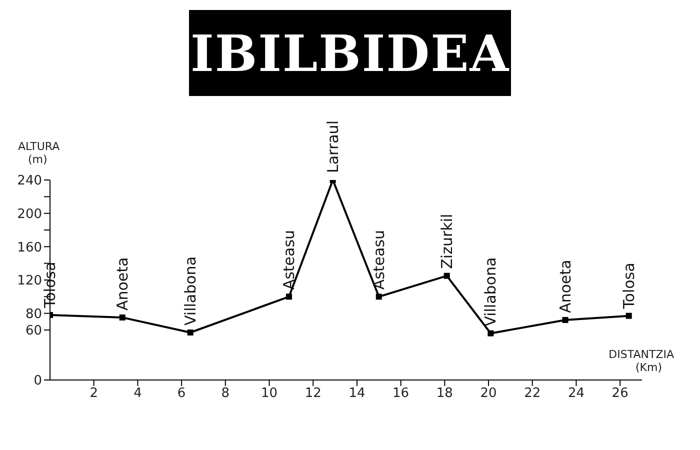 The width and height of the screenshot is (700, 450). Describe the element at coordinates (532, 394) in the screenshot. I see `x-tick-label: 22` at that location.